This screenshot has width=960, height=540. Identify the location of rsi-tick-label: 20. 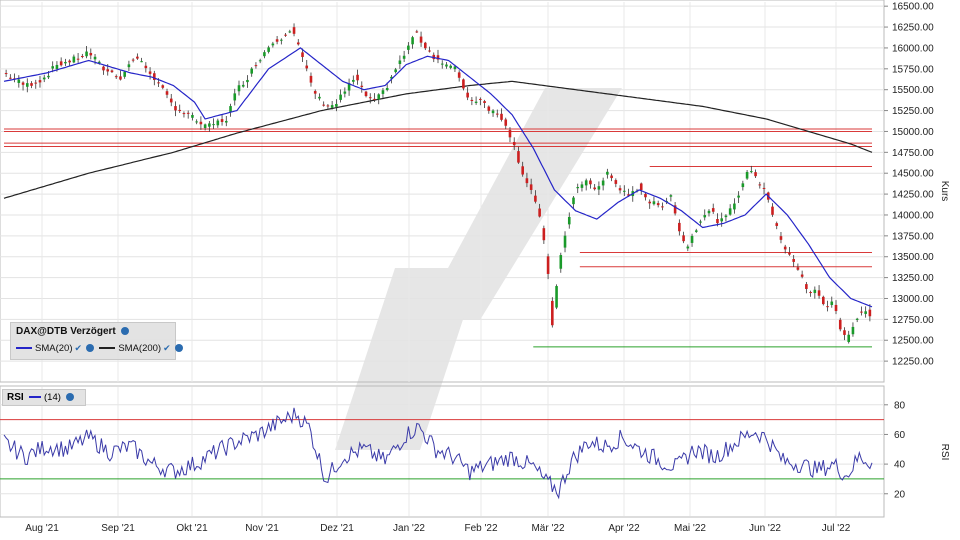
(900, 494).